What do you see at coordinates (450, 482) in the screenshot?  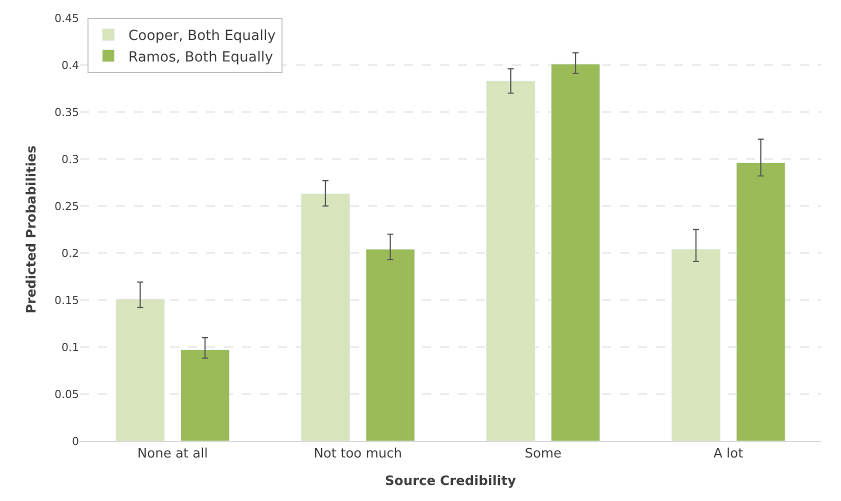 I see `x-axis-title: Source Credibility` at bounding box center [450, 482].